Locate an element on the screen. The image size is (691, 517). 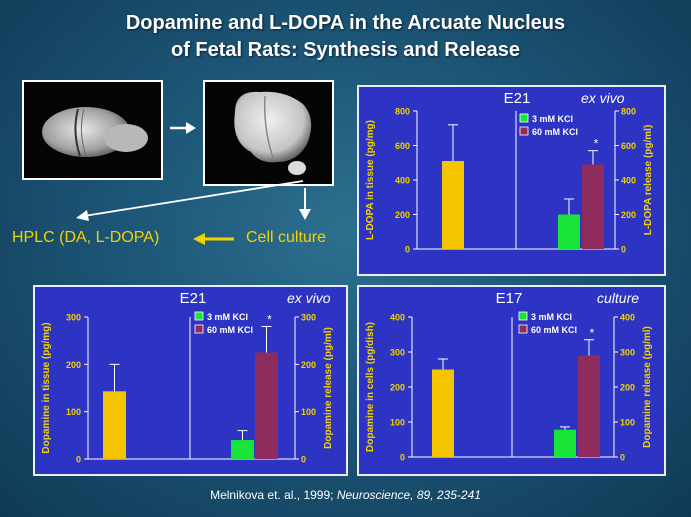
down-arrow-icon is located at coordinates (305, 206).